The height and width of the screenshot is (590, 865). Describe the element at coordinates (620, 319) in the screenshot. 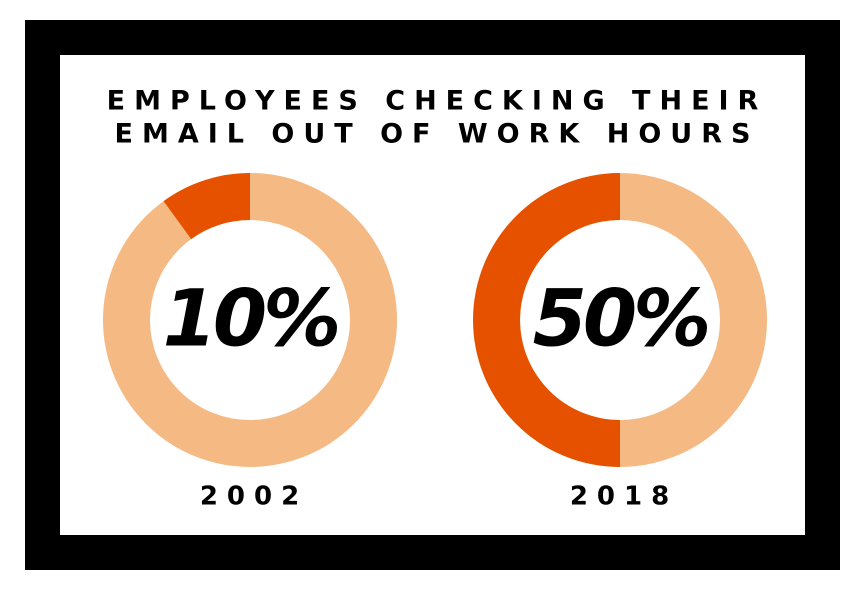

I see `center-label: 50%` at that location.